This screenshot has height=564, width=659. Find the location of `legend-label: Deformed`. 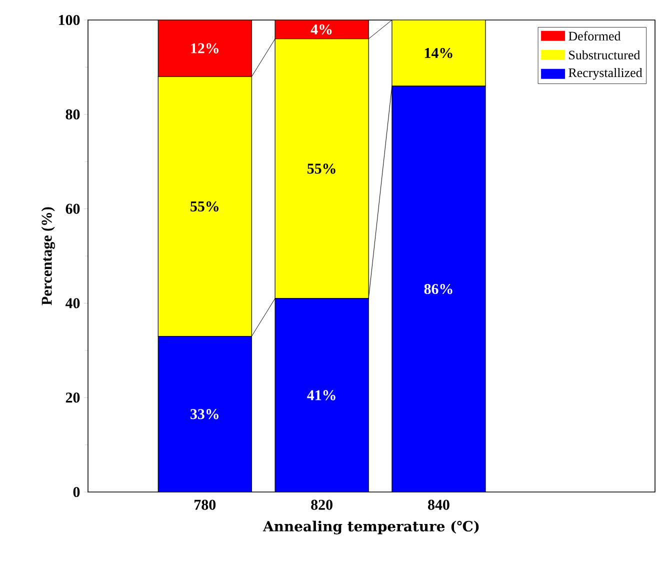

legend-label: Deformed is located at coordinates (594, 36).